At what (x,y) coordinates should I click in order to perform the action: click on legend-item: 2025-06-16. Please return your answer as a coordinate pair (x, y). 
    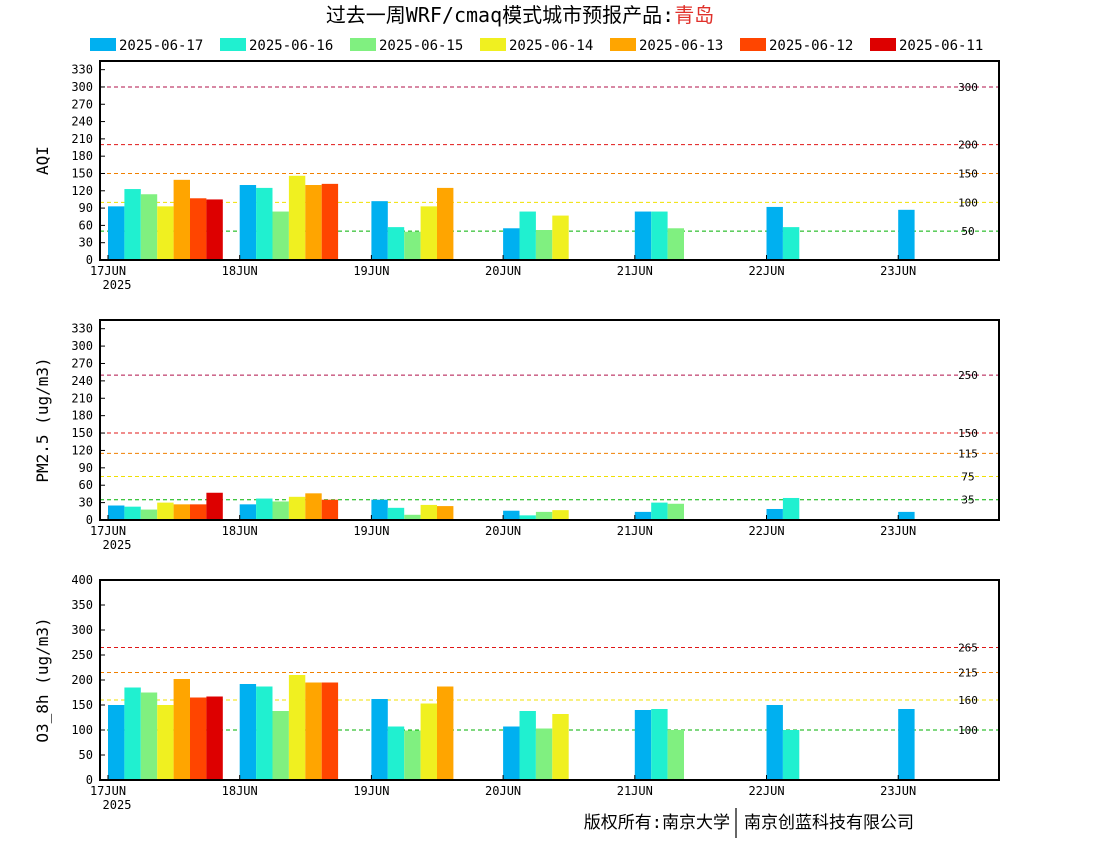
    Looking at the image, I should click on (276, 46).